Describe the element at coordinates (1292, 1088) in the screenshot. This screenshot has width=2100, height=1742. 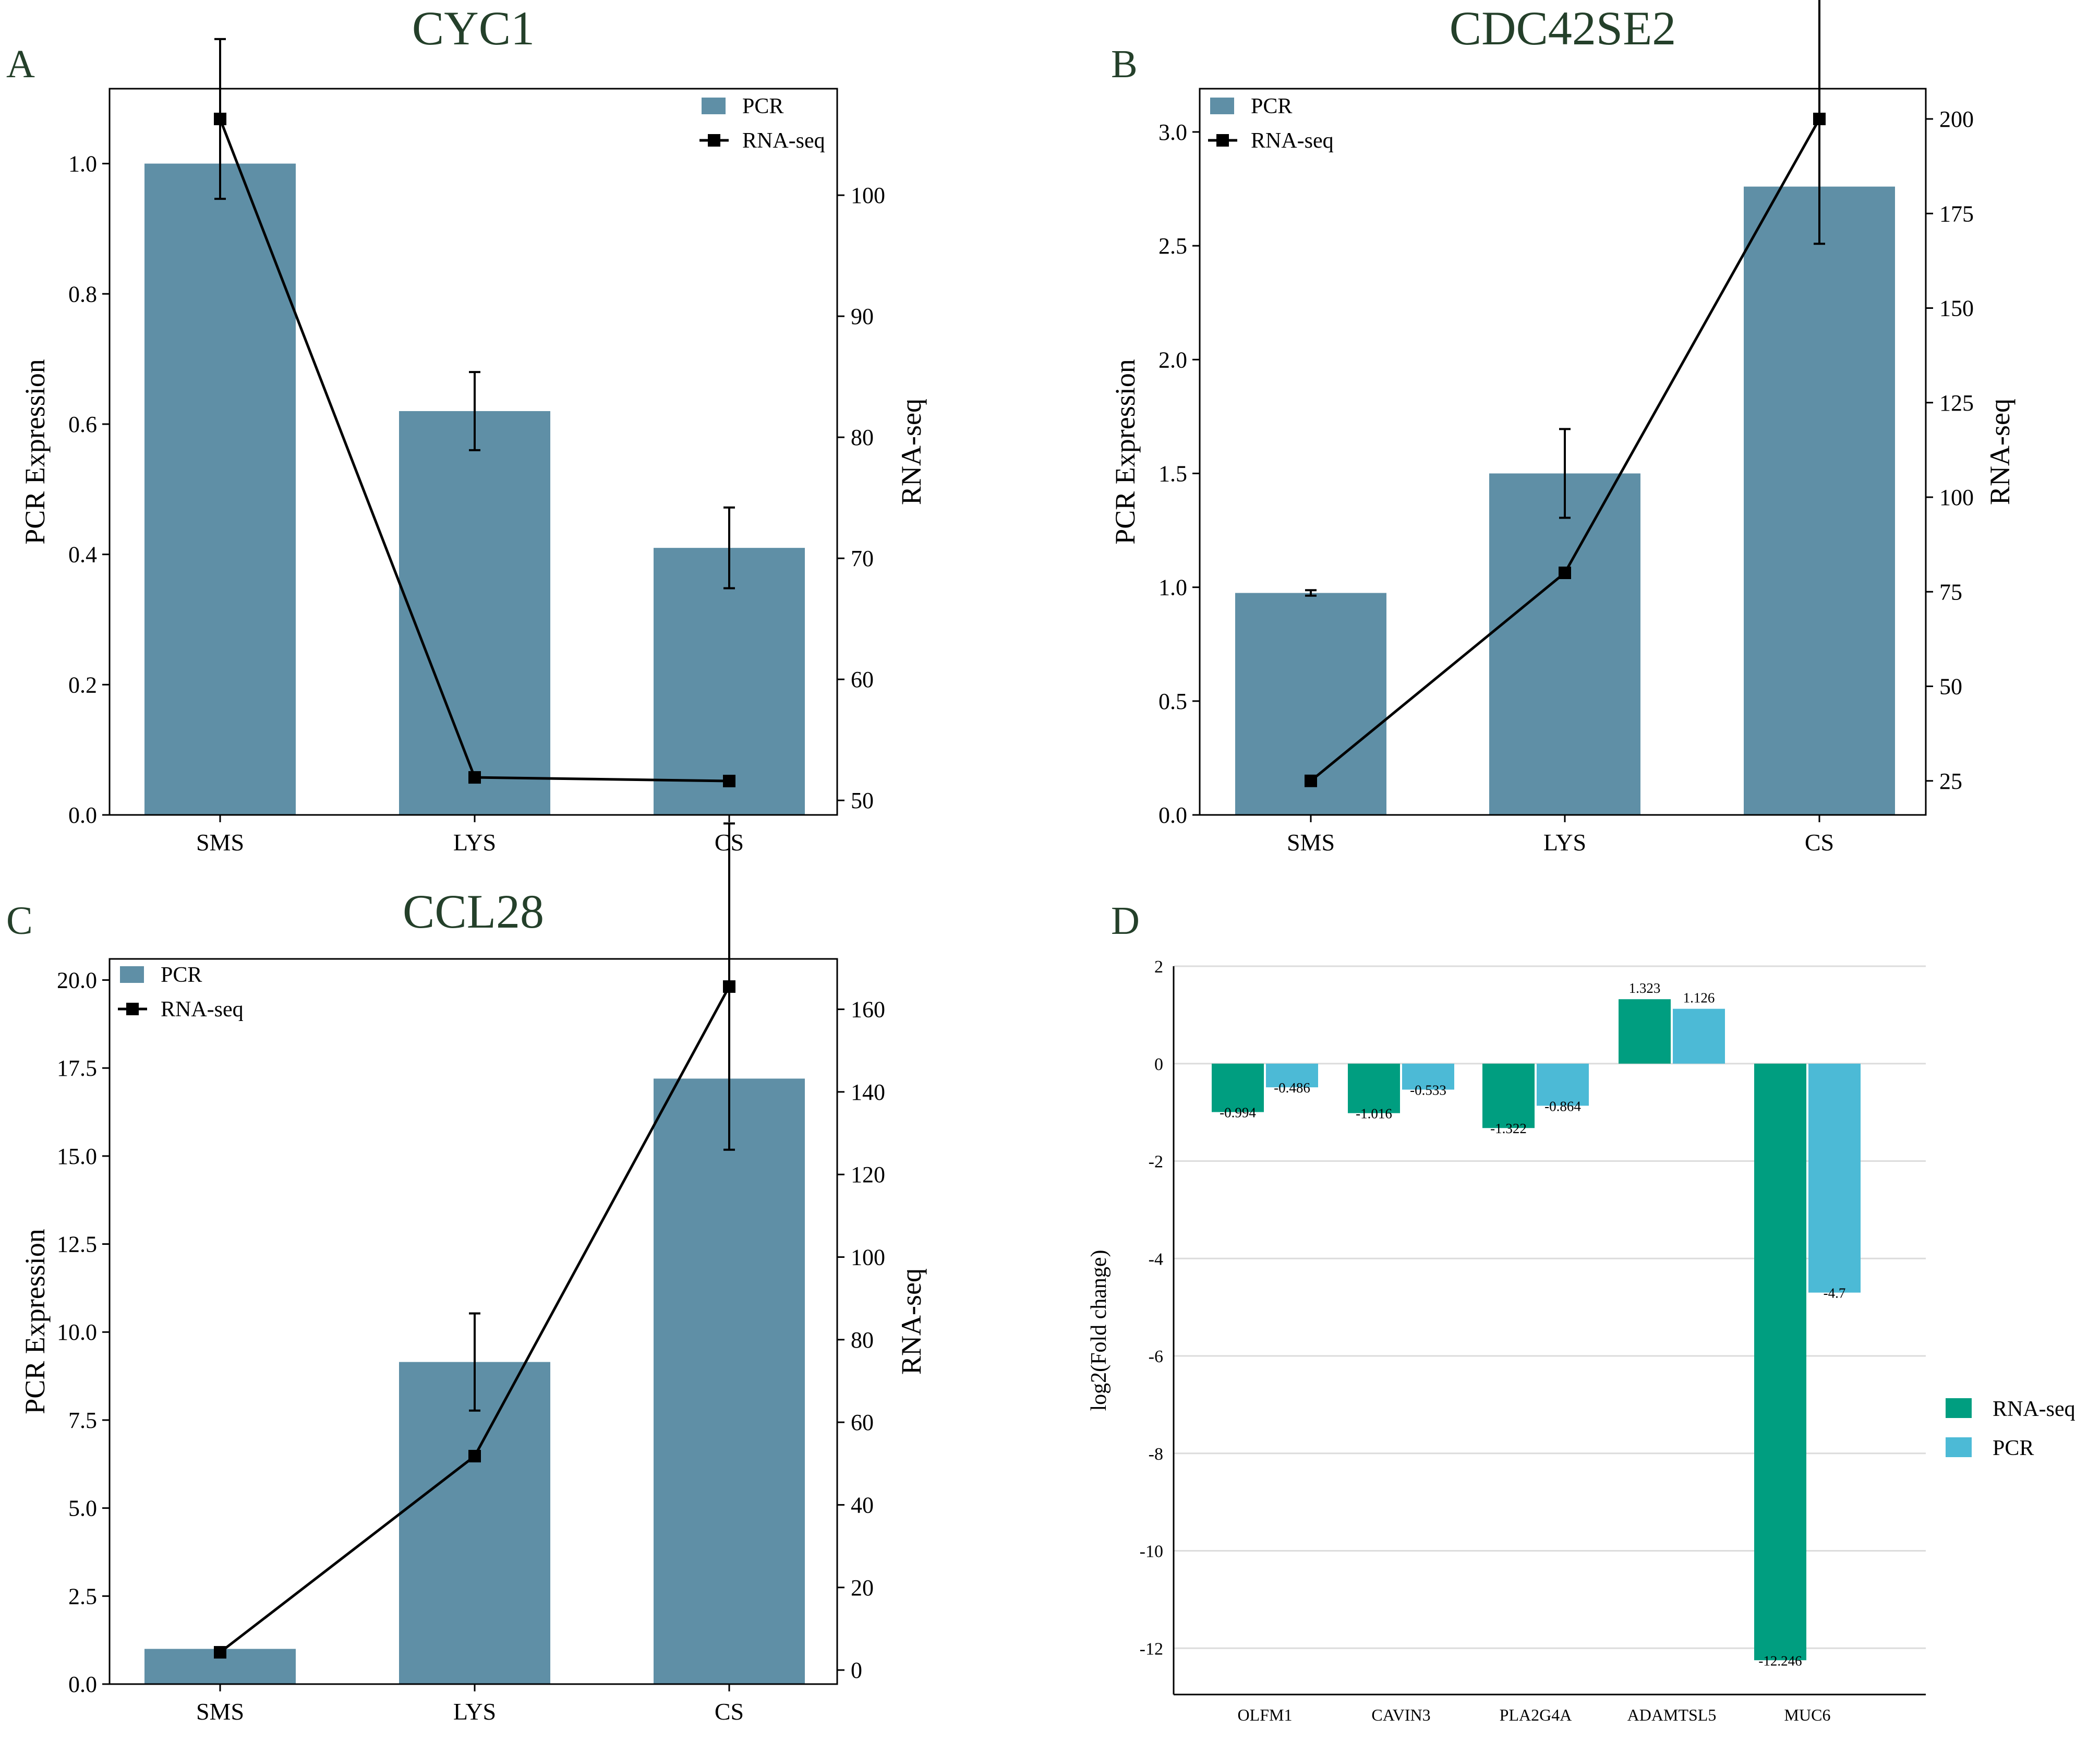
I see `pcr-value-label: -0.486` at that location.